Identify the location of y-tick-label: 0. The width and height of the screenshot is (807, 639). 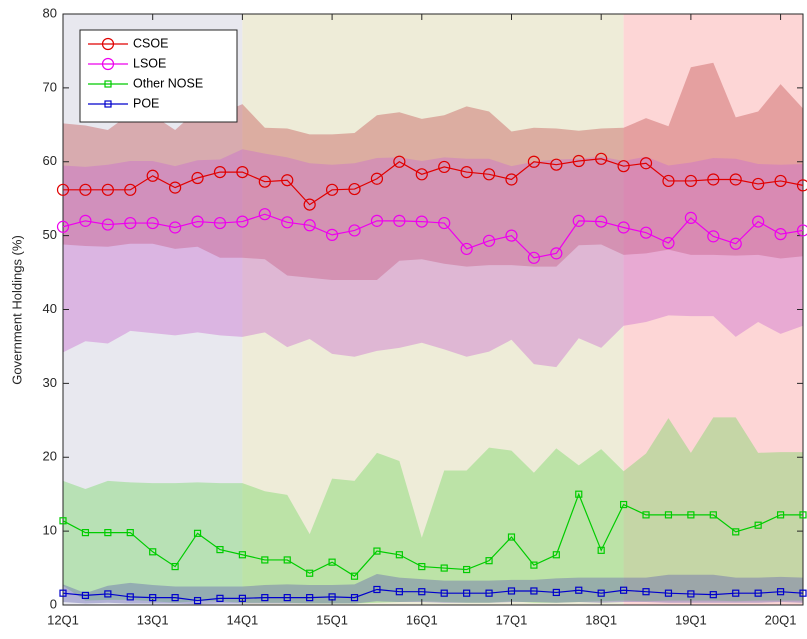
(53, 603).